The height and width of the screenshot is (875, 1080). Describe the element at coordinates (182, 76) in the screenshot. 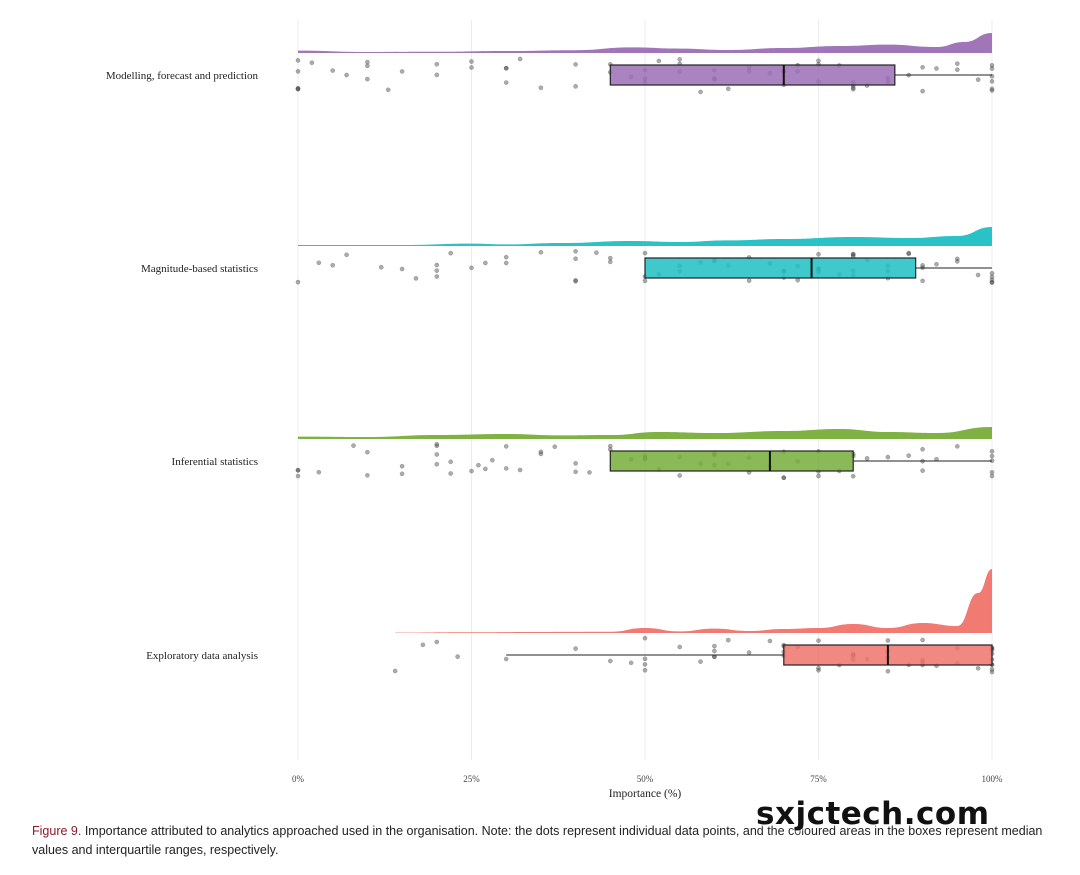

I see `category-label: Modelling, forecast and prediction` at that location.